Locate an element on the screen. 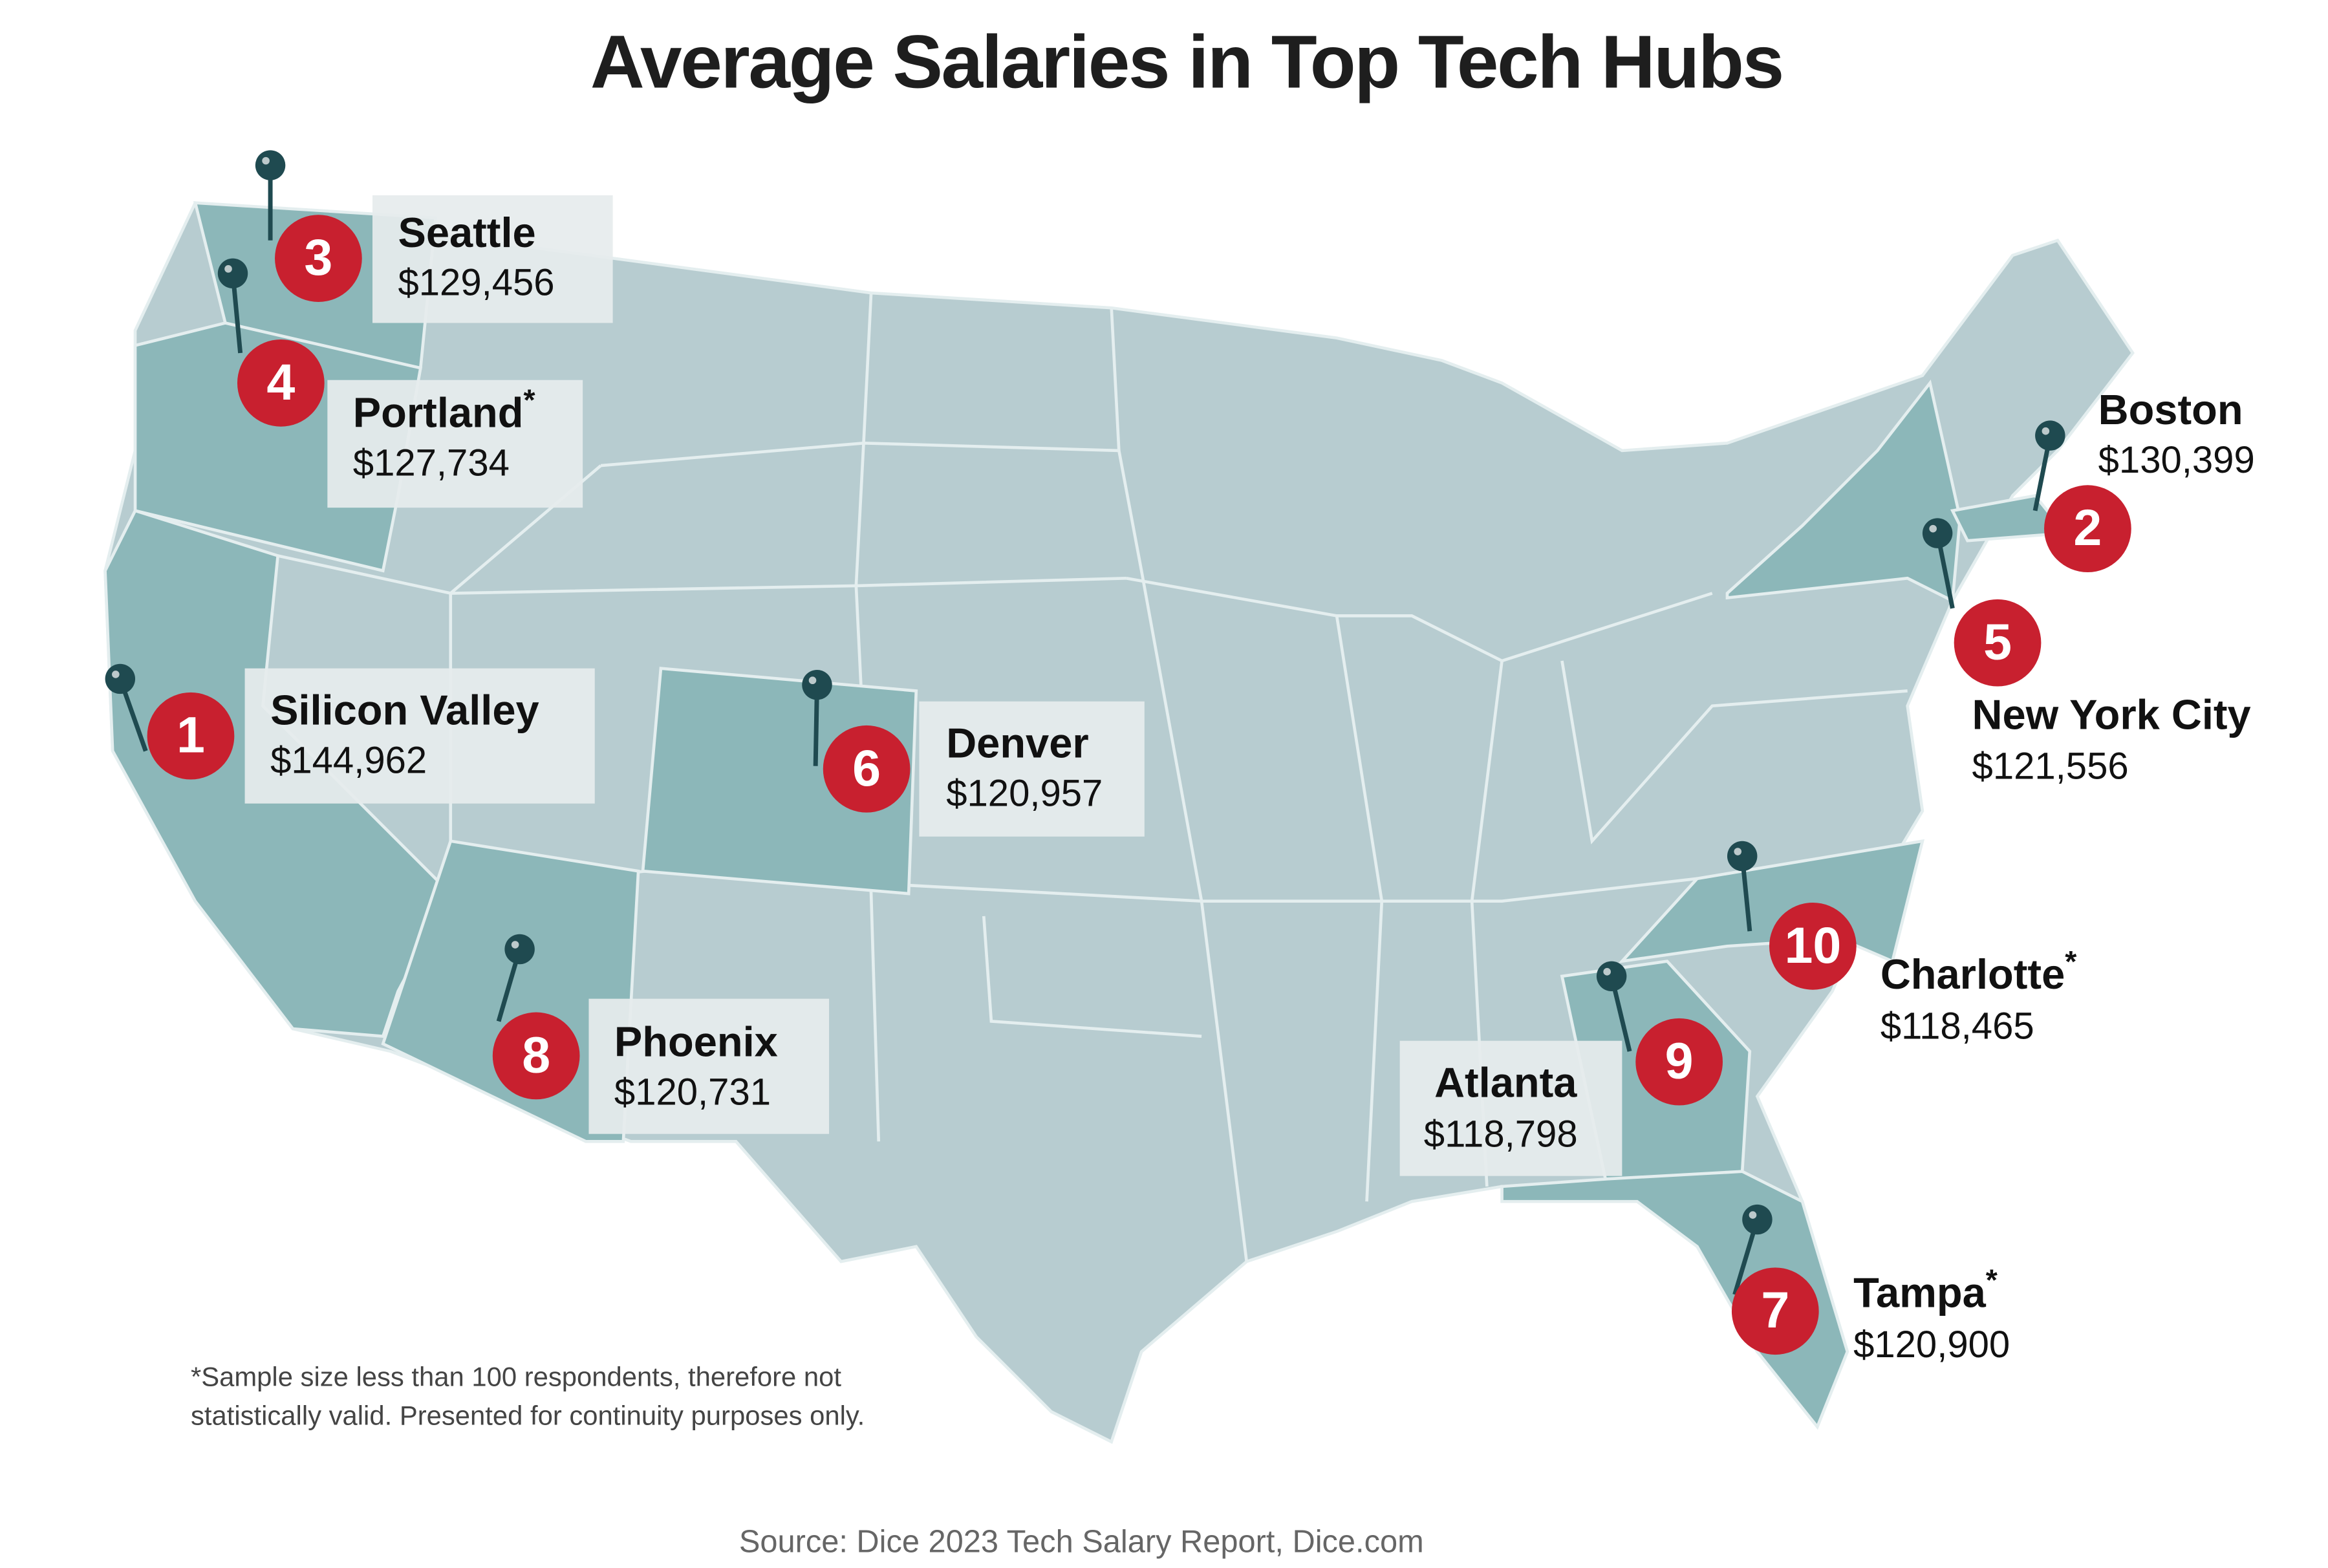  city-name: Tampa* is located at coordinates (1925, 1289).